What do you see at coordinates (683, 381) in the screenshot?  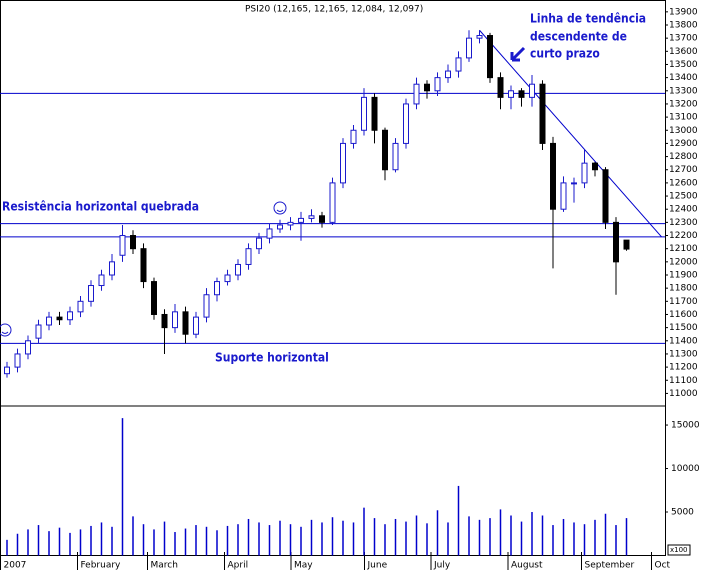 I see `y-tick-label: 11100` at bounding box center [683, 381].